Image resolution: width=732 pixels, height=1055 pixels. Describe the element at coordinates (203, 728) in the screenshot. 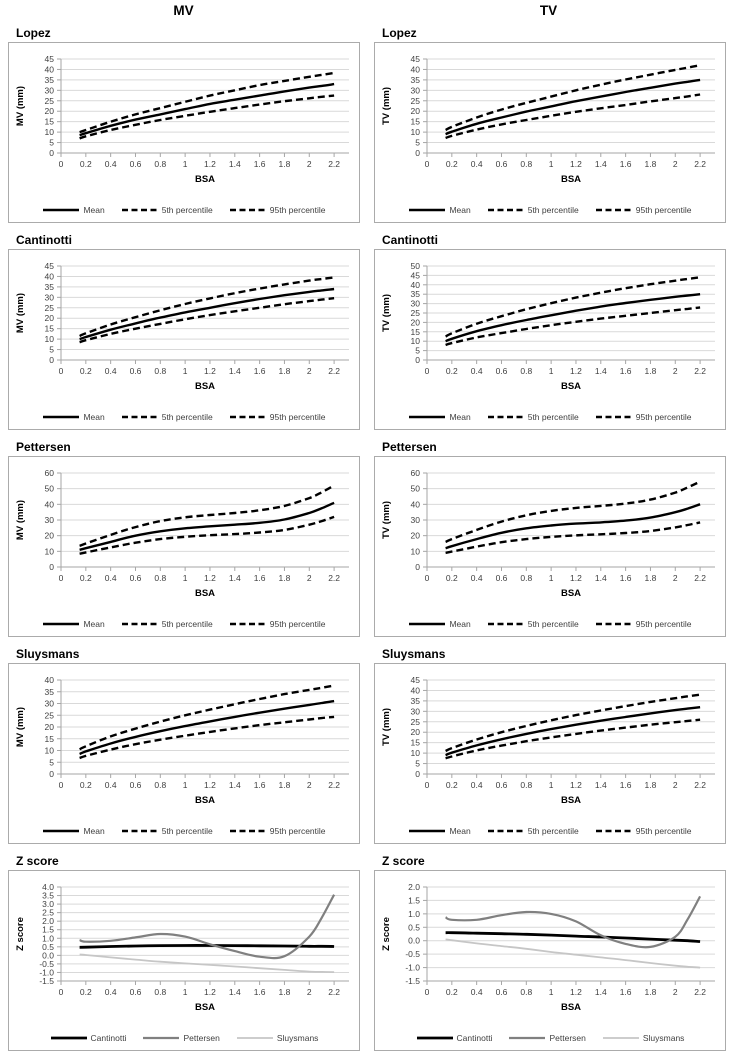

I see `gridlines` at that location.